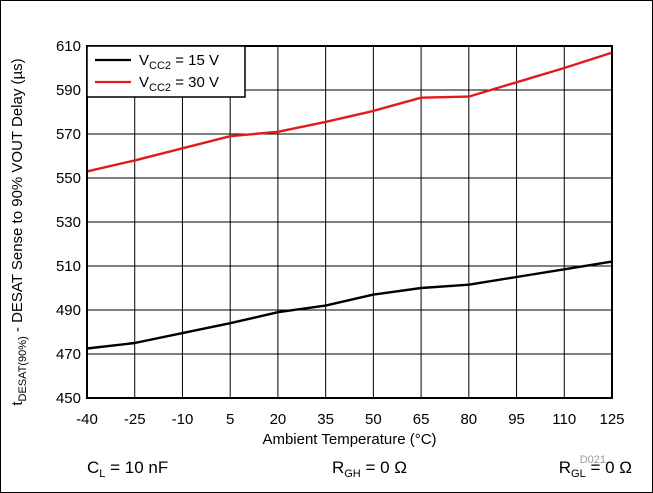  What do you see at coordinates (593, 460) in the screenshot?
I see `figure-id: D021` at bounding box center [593, 460].